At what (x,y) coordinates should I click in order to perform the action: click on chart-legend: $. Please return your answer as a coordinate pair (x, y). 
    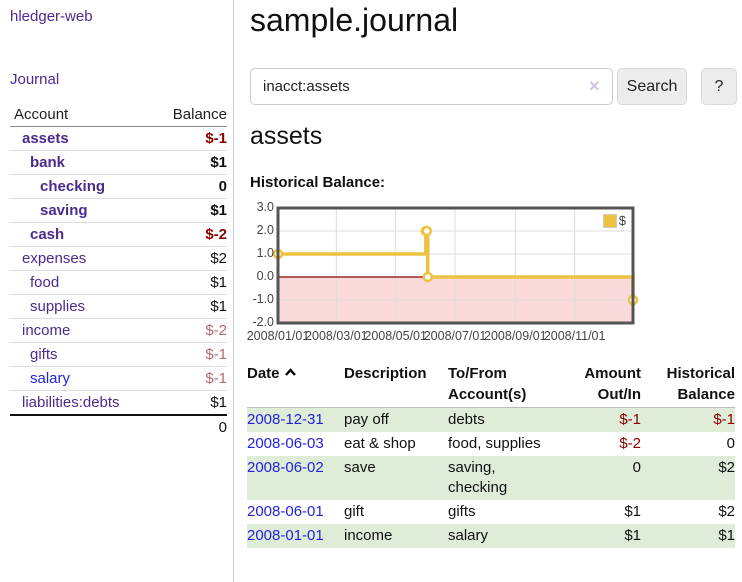
    Looking at the image, I should click on (614, 220).